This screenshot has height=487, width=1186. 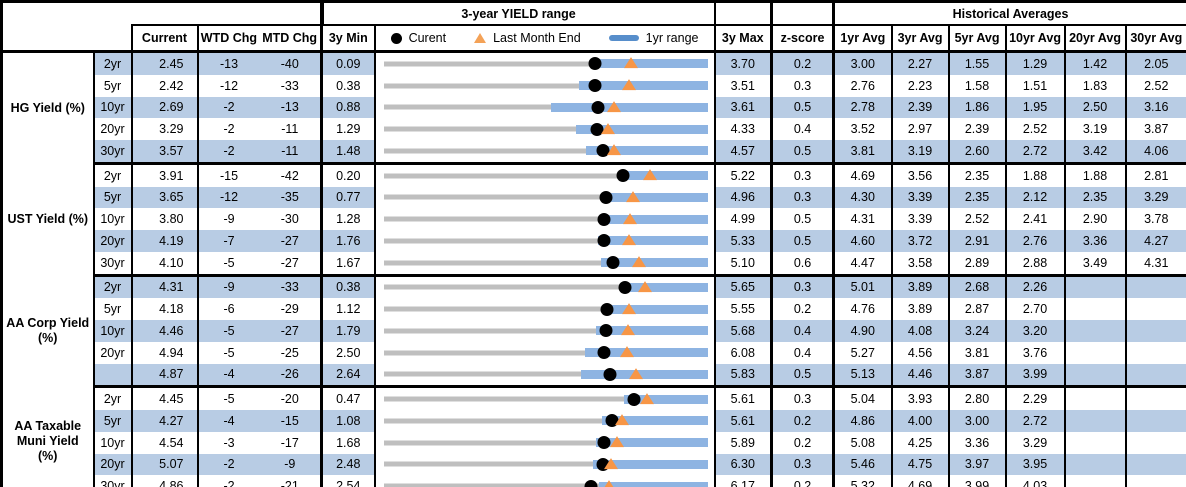 I want to click on avg-value: 3.56, so click(x=919, y=175).